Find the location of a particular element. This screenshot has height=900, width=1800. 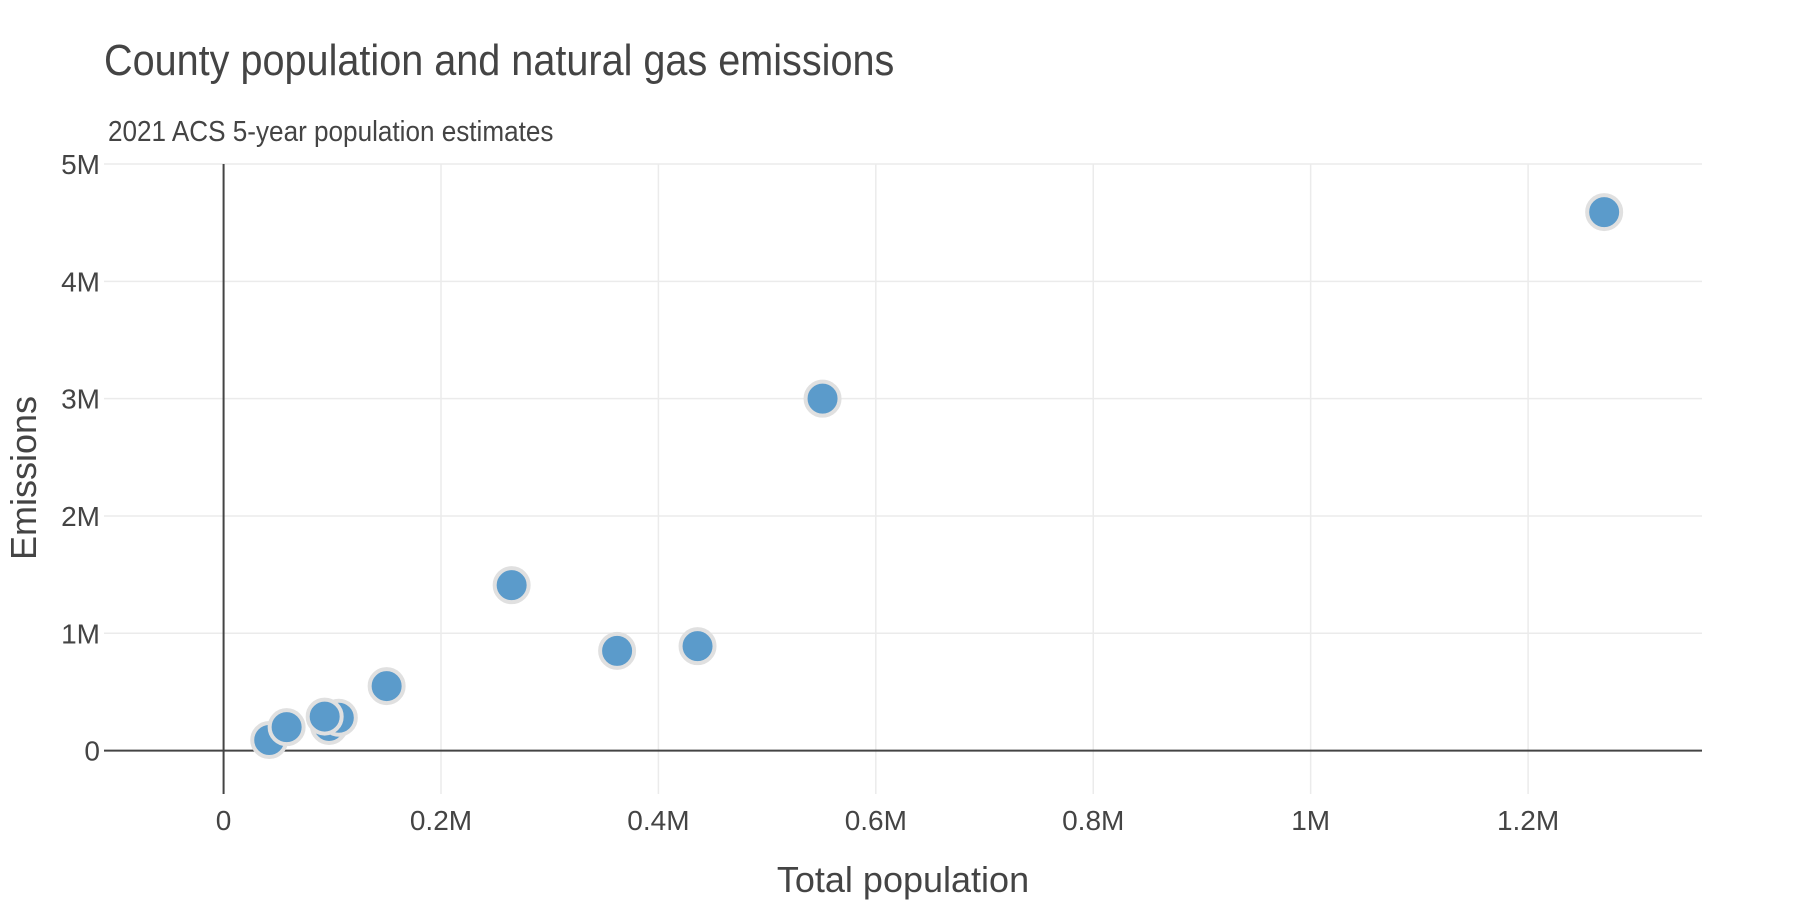

y-tick-label: 5M is located at coordinates (80, 164).